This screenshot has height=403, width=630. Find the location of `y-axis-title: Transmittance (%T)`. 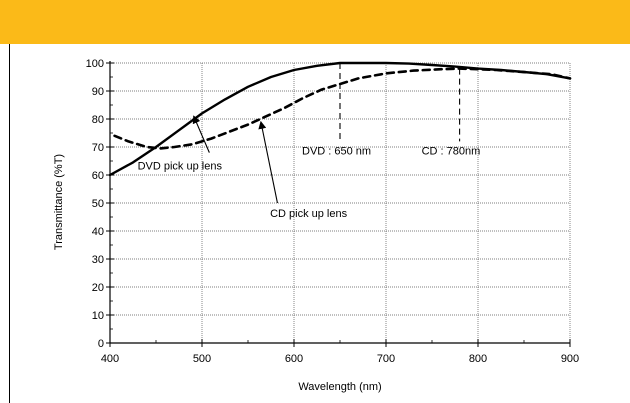

y-axis-title: Transmittance (%T) is located at coordinates (59, 202).